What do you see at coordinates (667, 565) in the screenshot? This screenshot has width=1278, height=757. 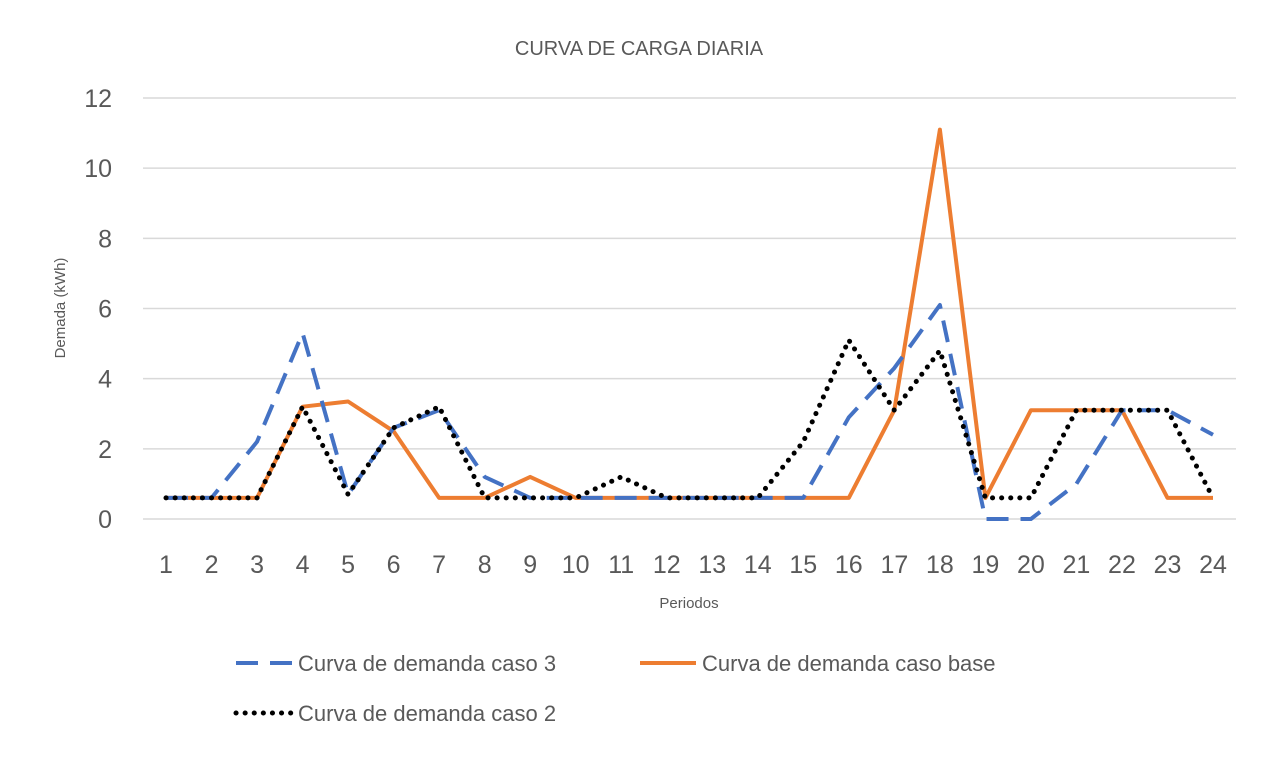 I see `x-tick-label: 12` at bounding box center [667, 565].